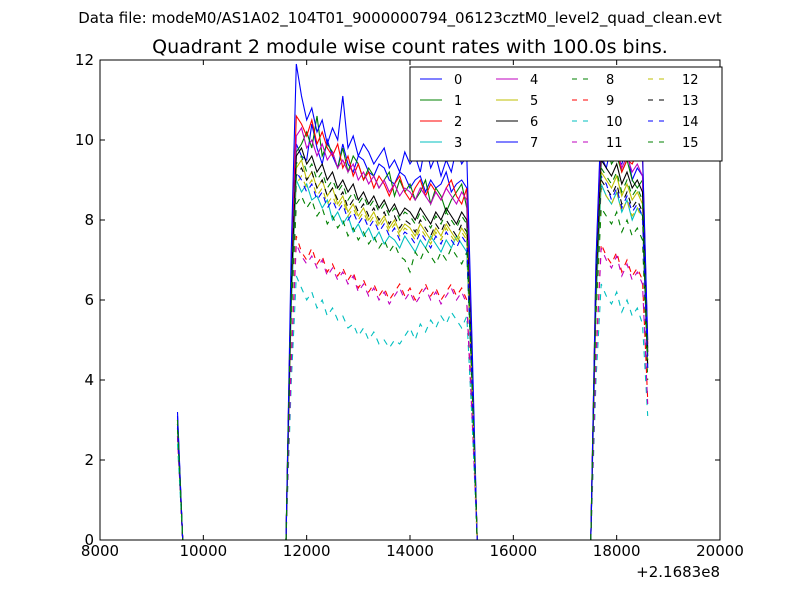 This screenshot has height=600, width=800. What do you see at coordinates (513, 551) in the screenshot?
I see `x-tick-label: 16000` at bounding box center [513, 551].